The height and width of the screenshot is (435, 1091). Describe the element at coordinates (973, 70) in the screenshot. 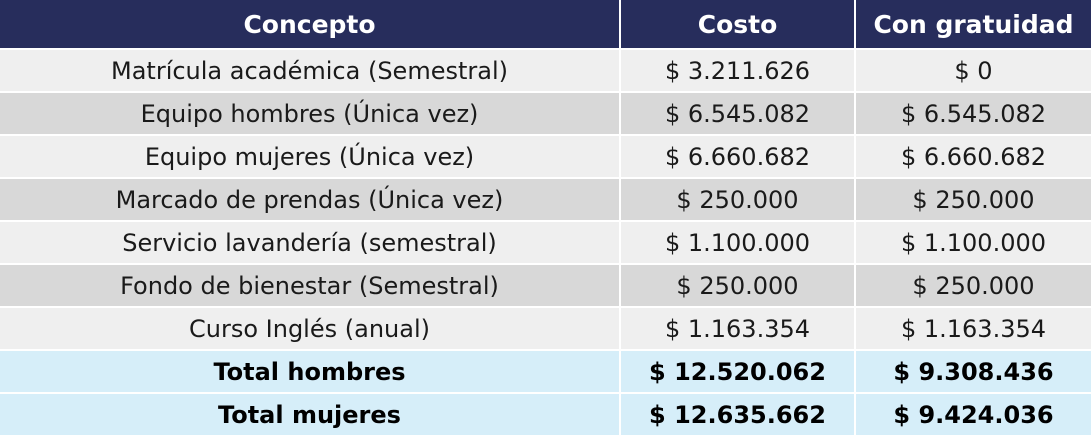

I see `cell-gratuidad: $ 0` at that location.